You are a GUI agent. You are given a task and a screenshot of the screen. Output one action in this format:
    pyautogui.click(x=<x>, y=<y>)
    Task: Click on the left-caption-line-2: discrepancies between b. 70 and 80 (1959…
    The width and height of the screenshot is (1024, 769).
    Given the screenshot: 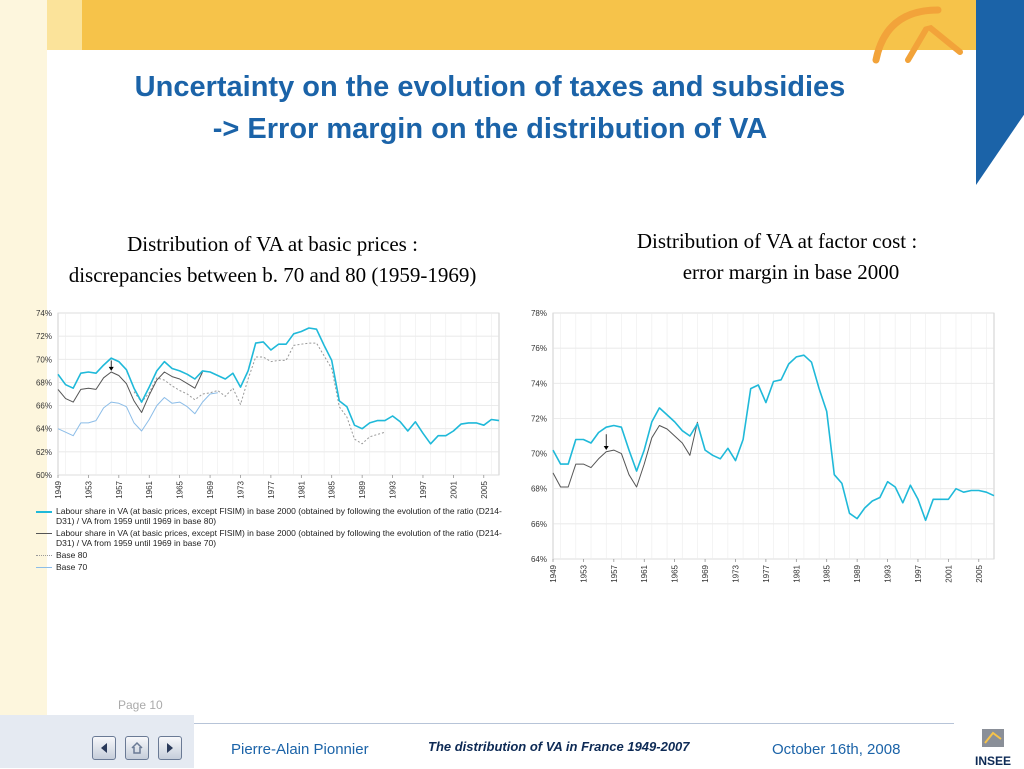 What is the action you would take?
    pyautogui.click(x=272, y=275)
    